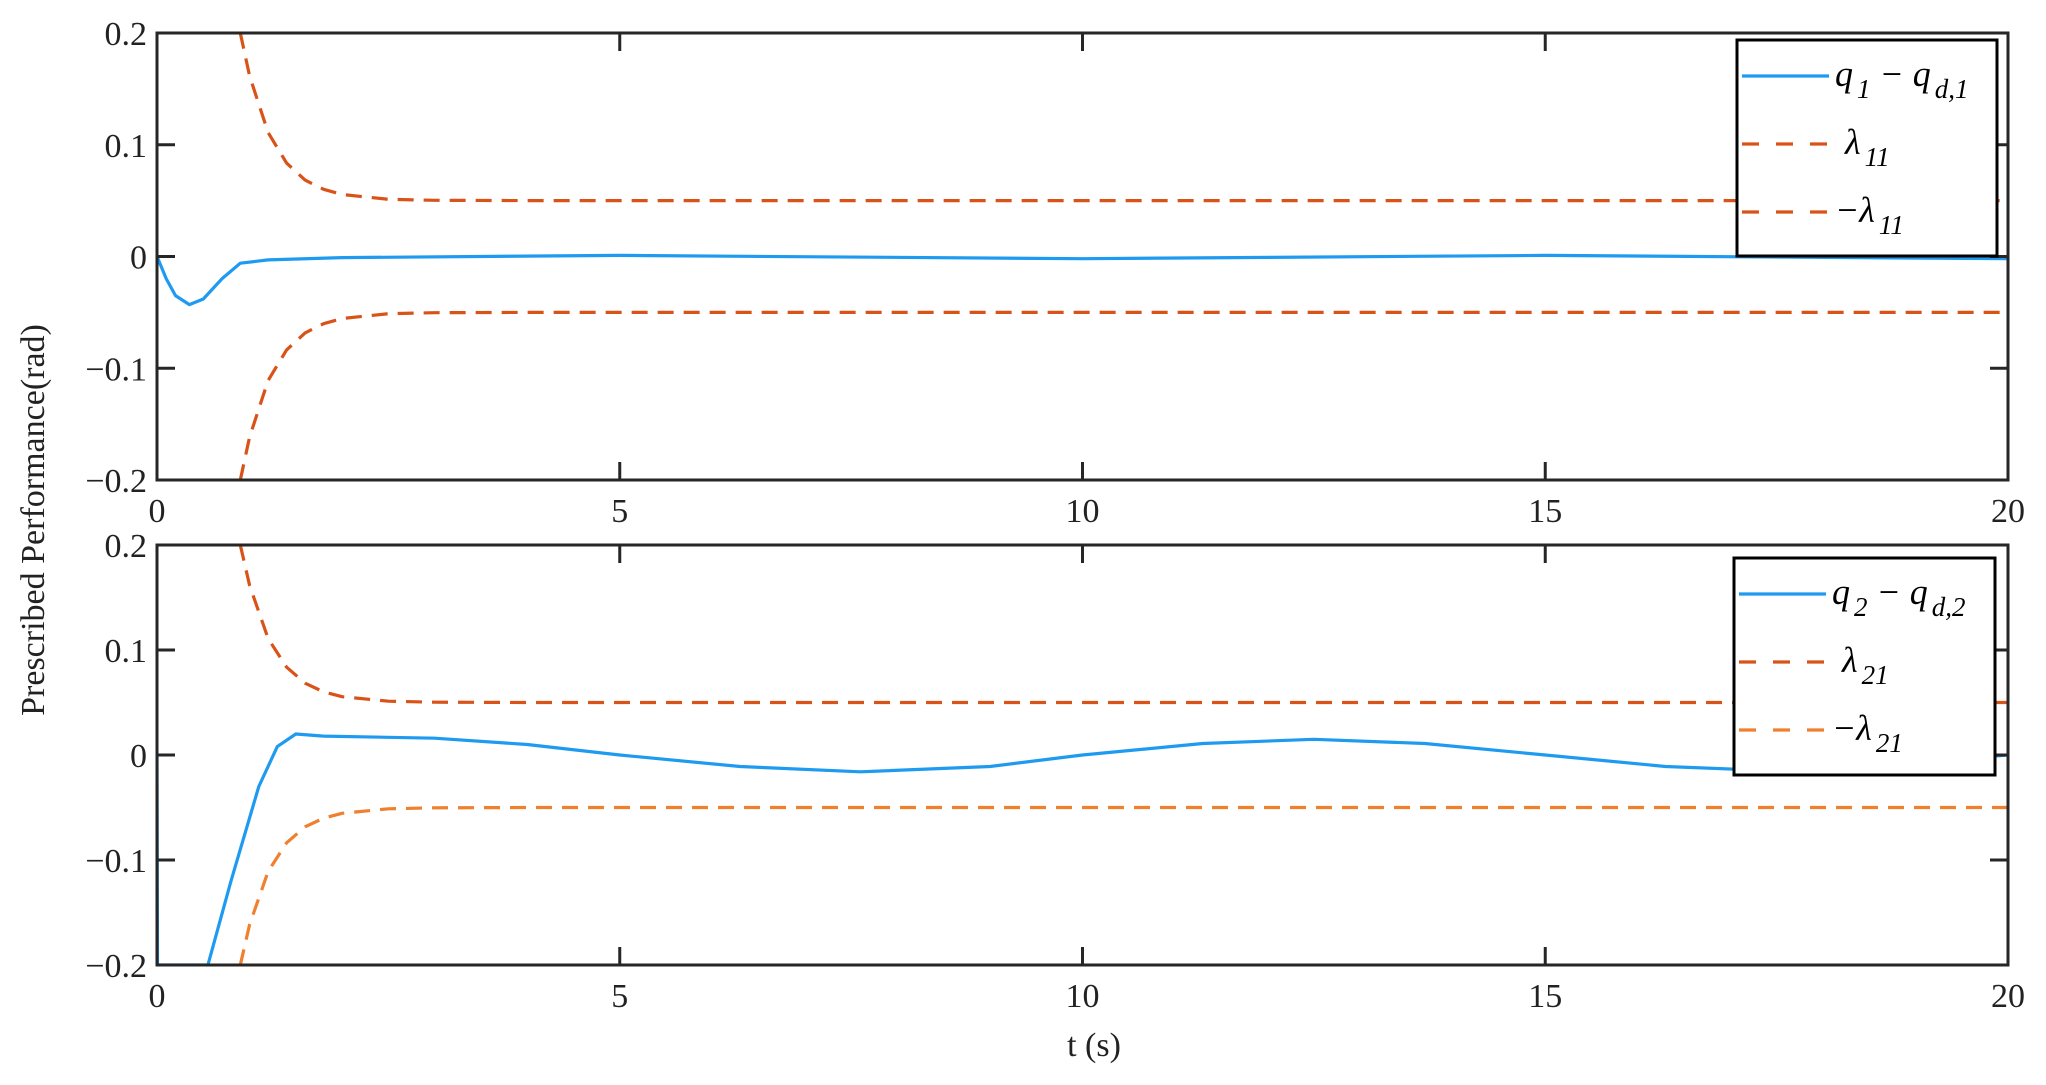 The height and width of the screenshot is (1085, 2046). Describe the element at coordinates (1867, 733) in the screenshot. I see `legend-label: −λ 21` at that location.